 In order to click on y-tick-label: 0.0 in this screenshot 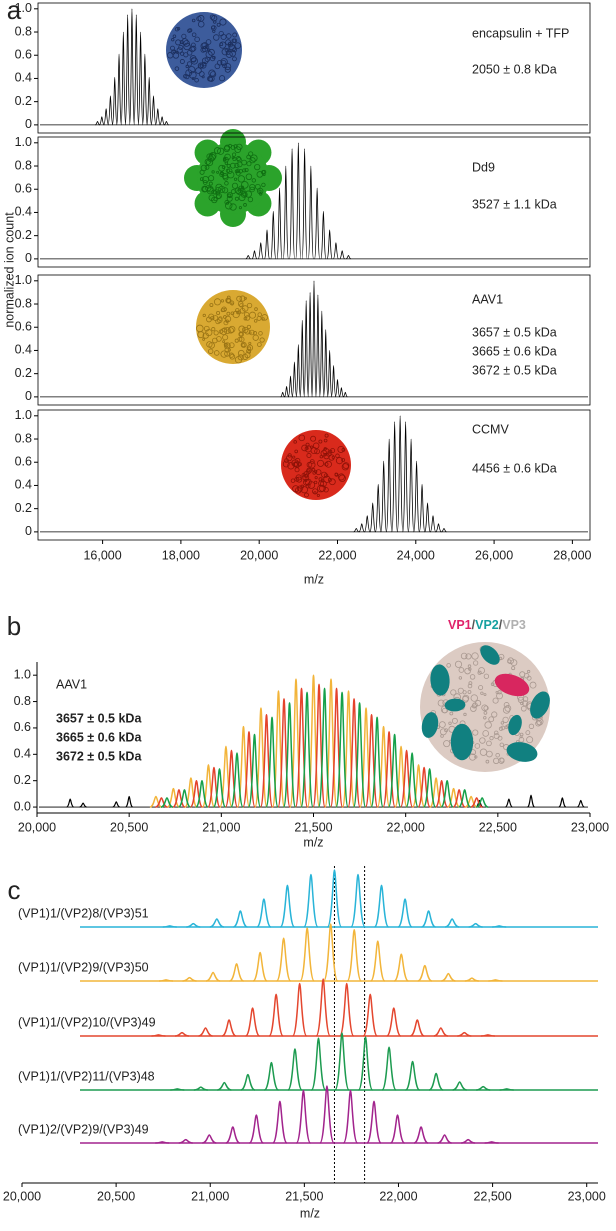, I will do `click(22, 806)`.